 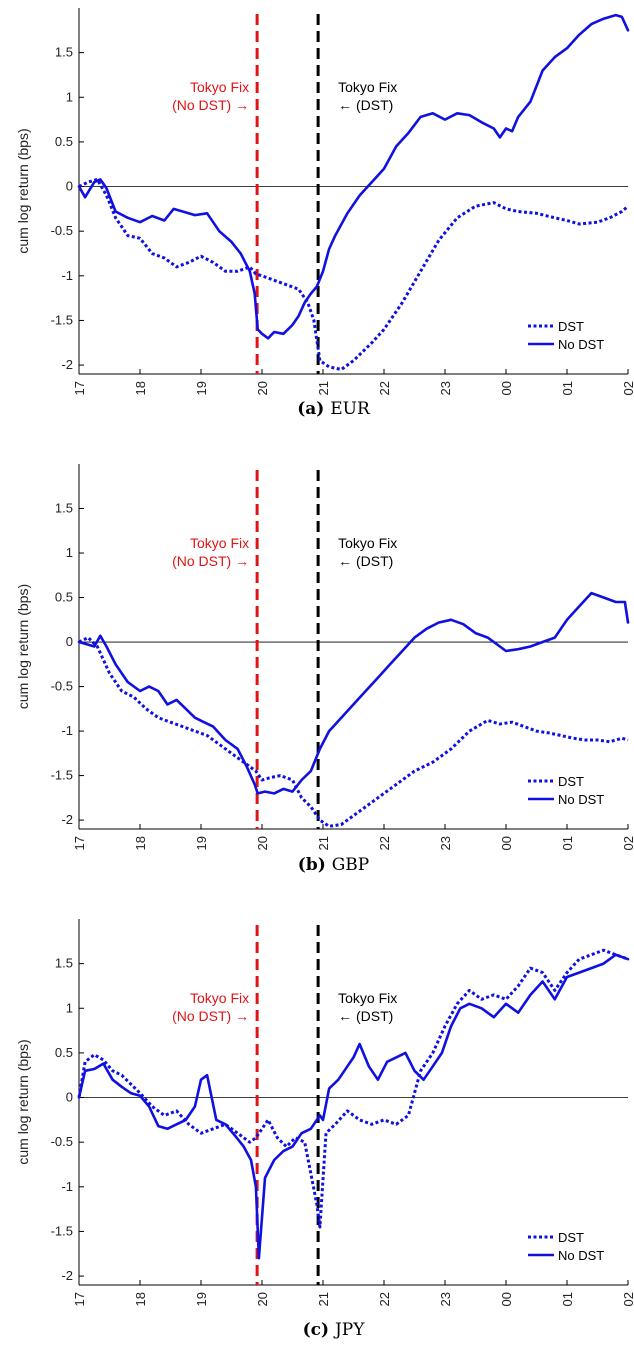 I want to click on series-line-no-dst, so click(x=353, y=693).